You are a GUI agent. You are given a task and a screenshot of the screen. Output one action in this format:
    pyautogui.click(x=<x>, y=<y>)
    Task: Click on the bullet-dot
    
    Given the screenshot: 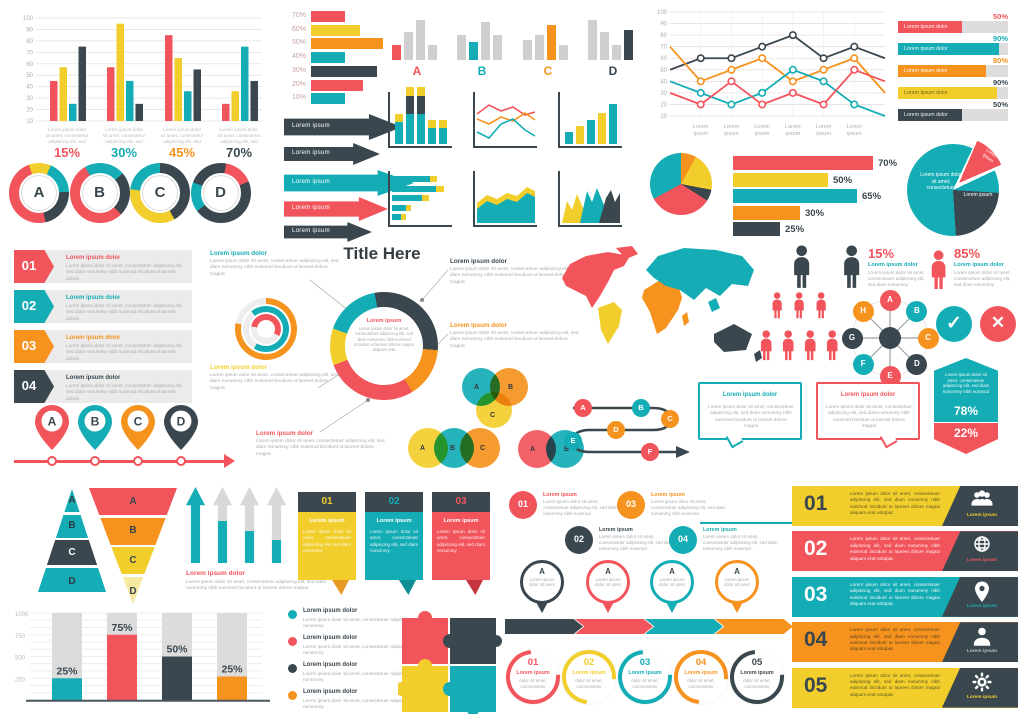 What is the action you would take?
    pyautogui.click(x=292, y=695)
    